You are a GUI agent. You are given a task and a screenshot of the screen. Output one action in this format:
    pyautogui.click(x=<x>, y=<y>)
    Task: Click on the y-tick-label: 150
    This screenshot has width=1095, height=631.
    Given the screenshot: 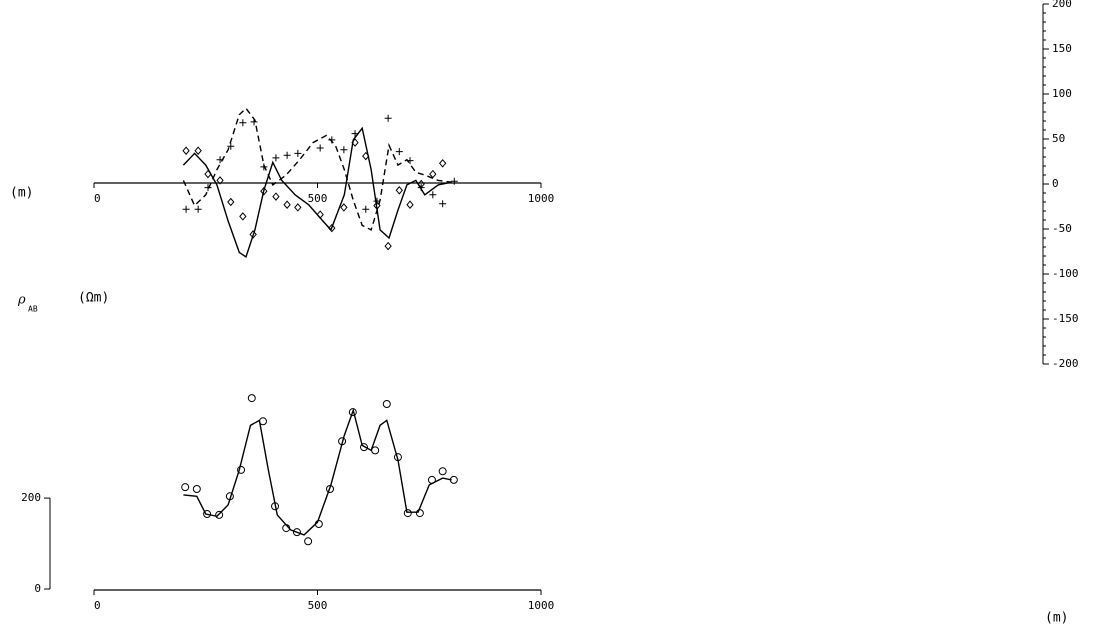 What is the action you would take?
    pyautogui.click(x=1062, y=48)
    